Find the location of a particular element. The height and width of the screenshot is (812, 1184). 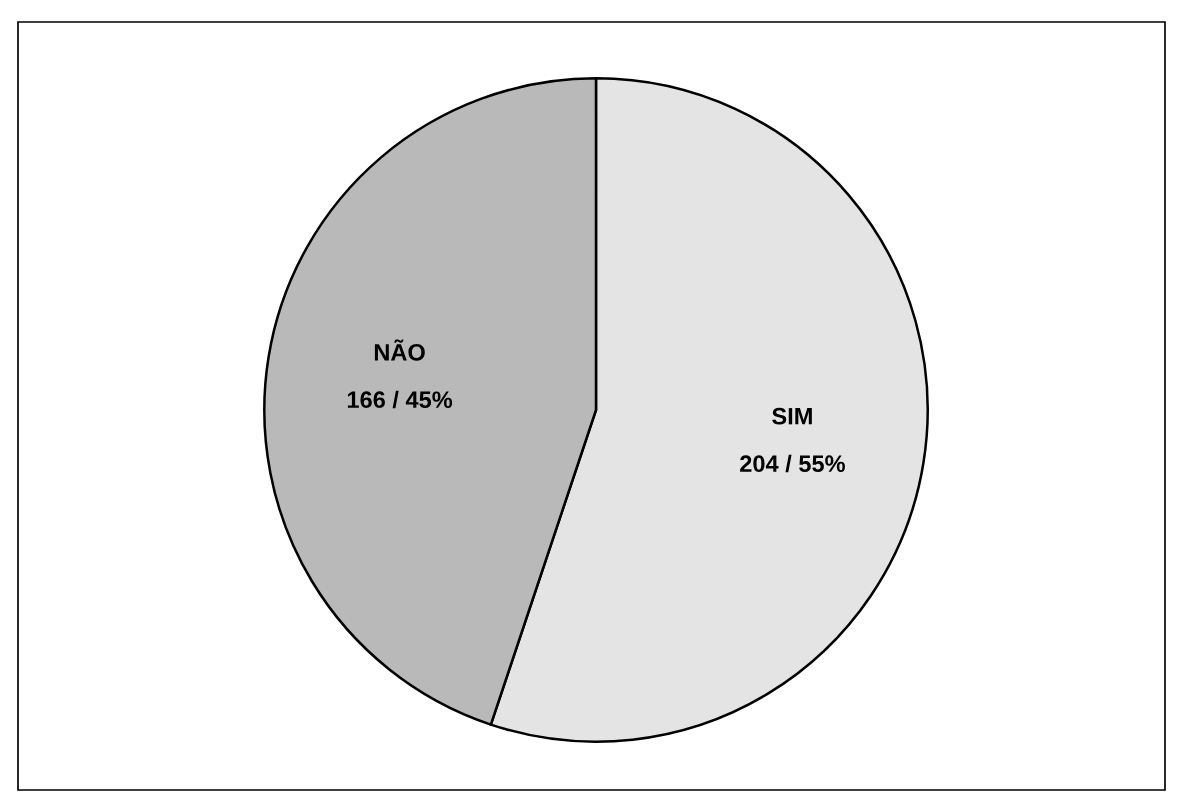

slice-label: SIM is located at coordinates (792, 416).